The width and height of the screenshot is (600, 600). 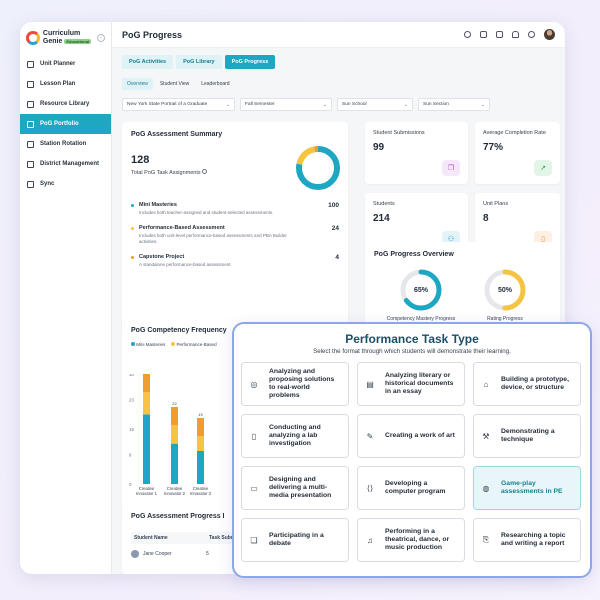 I want to click on task-type-option: ❏ Participating in a debate, so click(x=295, y=540).